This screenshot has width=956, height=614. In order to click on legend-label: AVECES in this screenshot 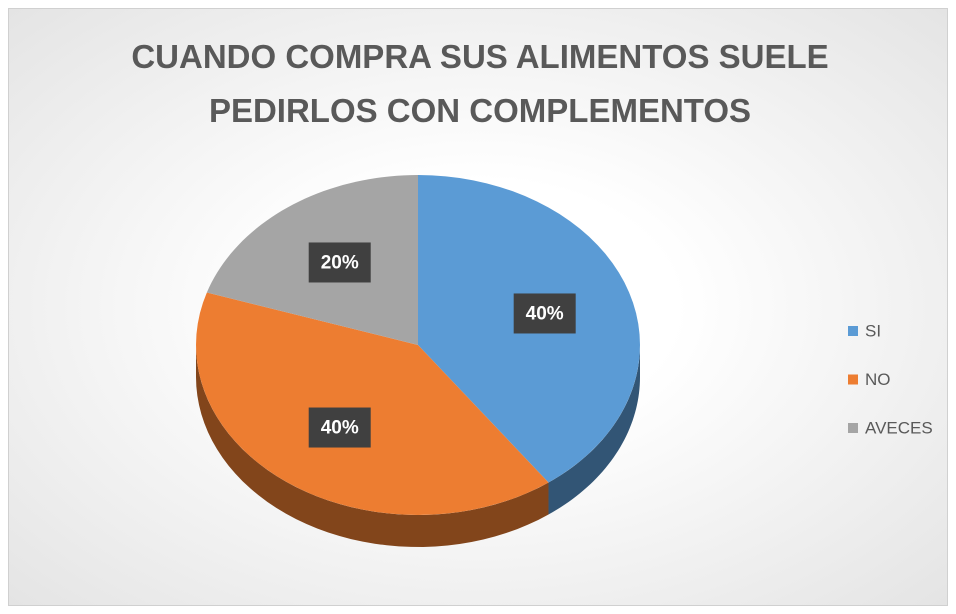, I will do `click(899, 427)`.